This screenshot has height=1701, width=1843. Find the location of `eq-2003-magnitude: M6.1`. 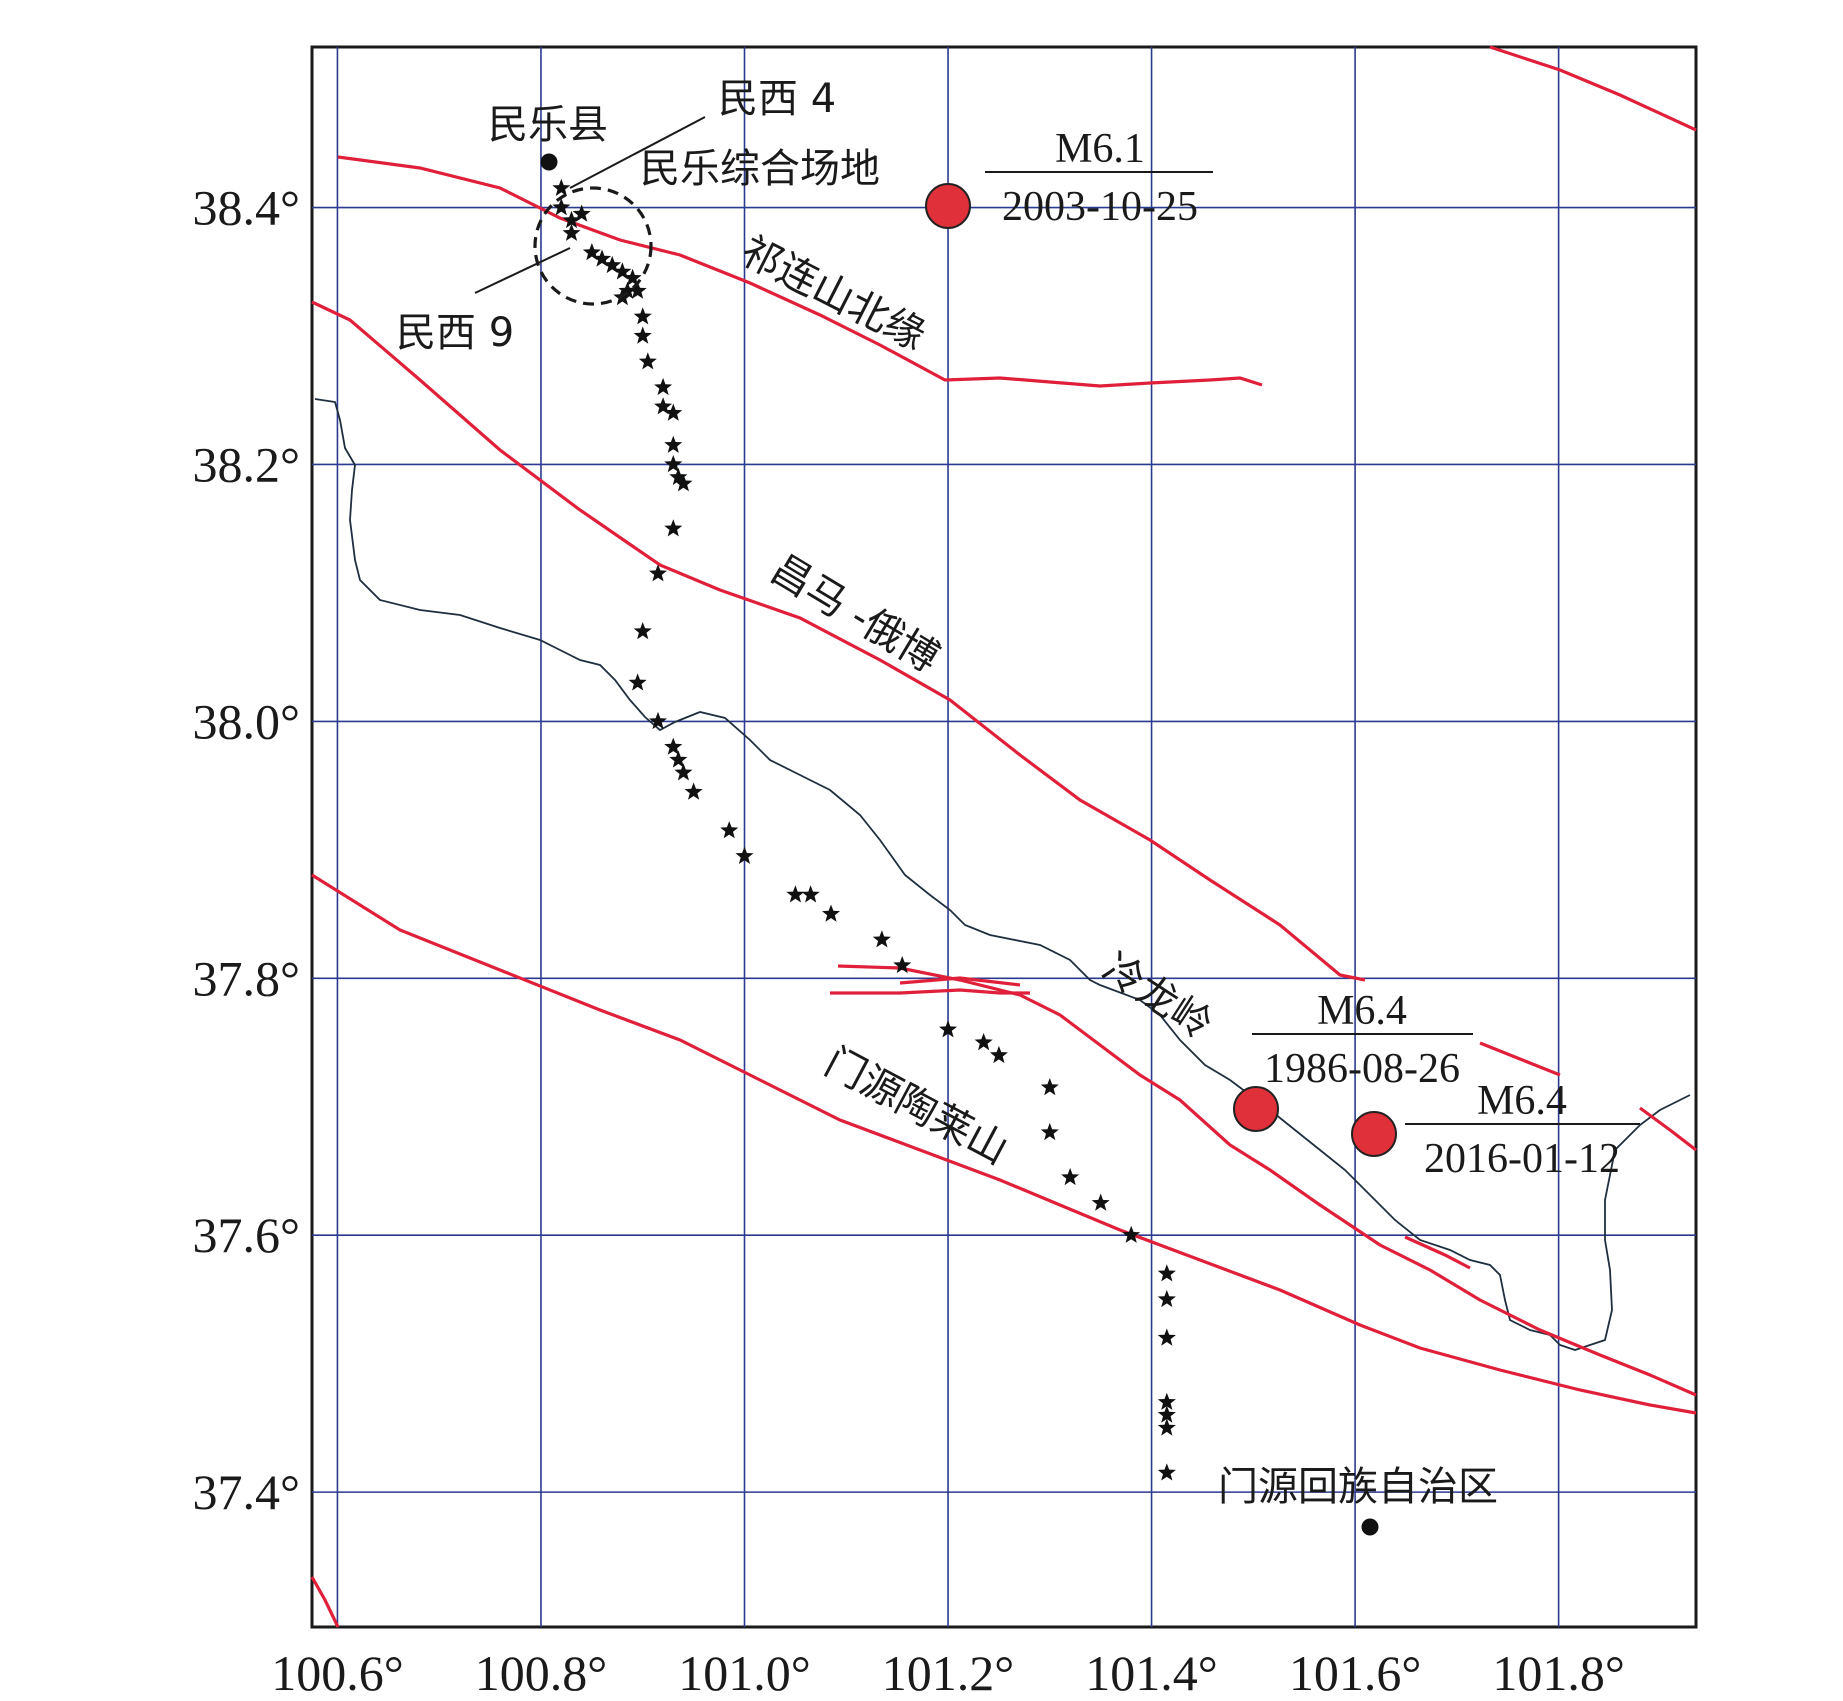

eq-2003-magnitude: M6.1 is located at coordinates (1100, 149).